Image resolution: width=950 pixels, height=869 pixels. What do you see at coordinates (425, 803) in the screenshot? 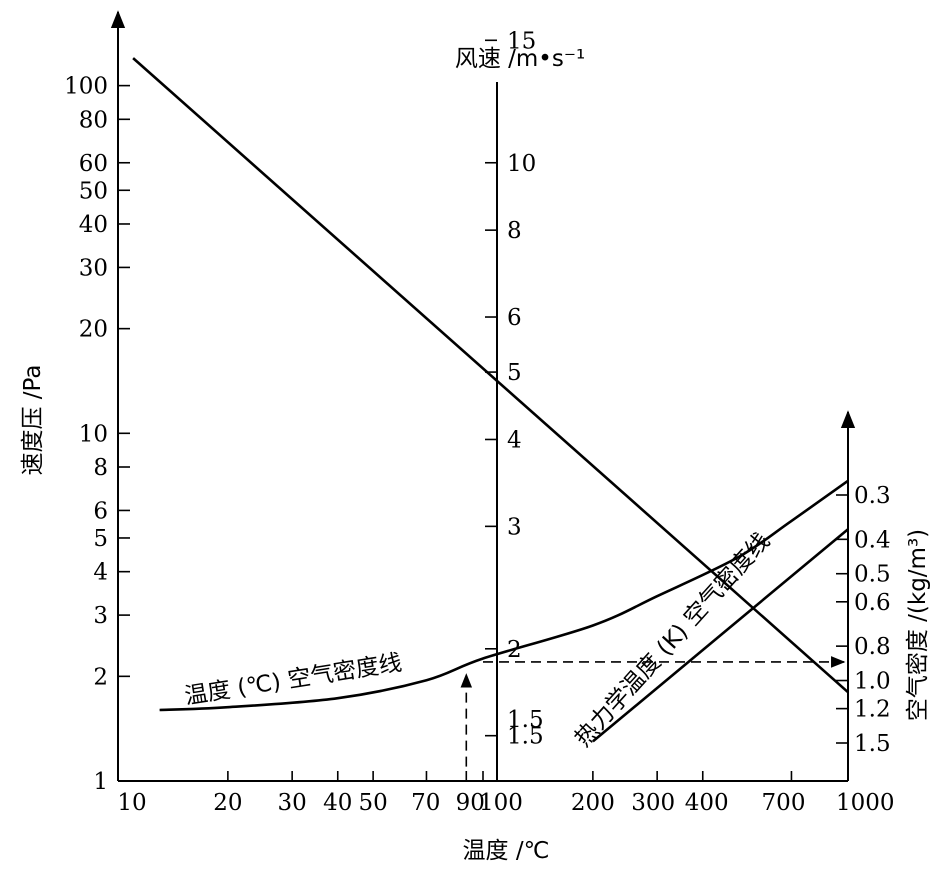
I see `x-tick-label: 70` at bounding box center [425, 803].